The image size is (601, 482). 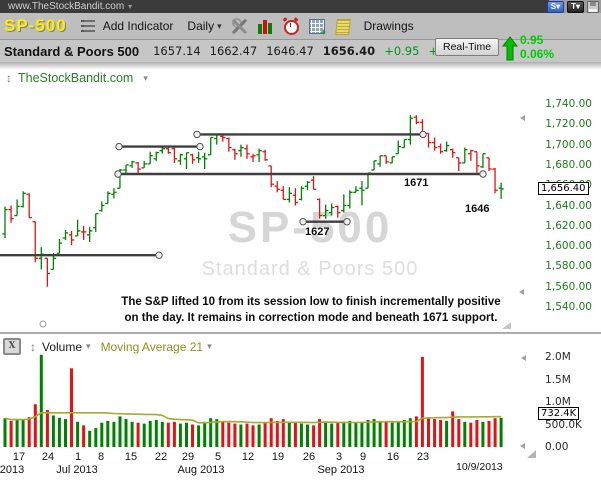 I want to click on volume-tick-label: 1.5M, so click(x=558, y=380).